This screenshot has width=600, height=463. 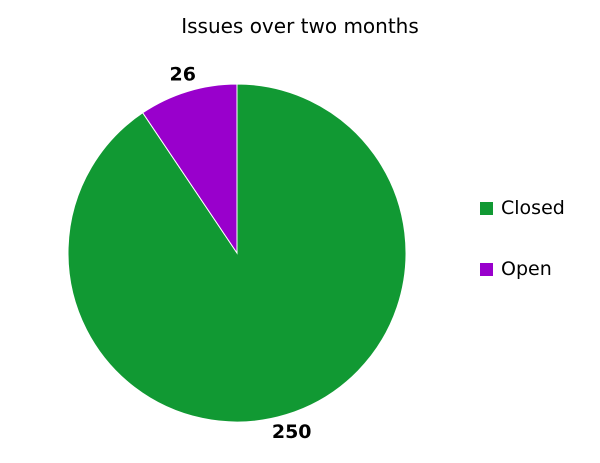 I want to click on data-label-open: 26, so click(x=183, y=75).